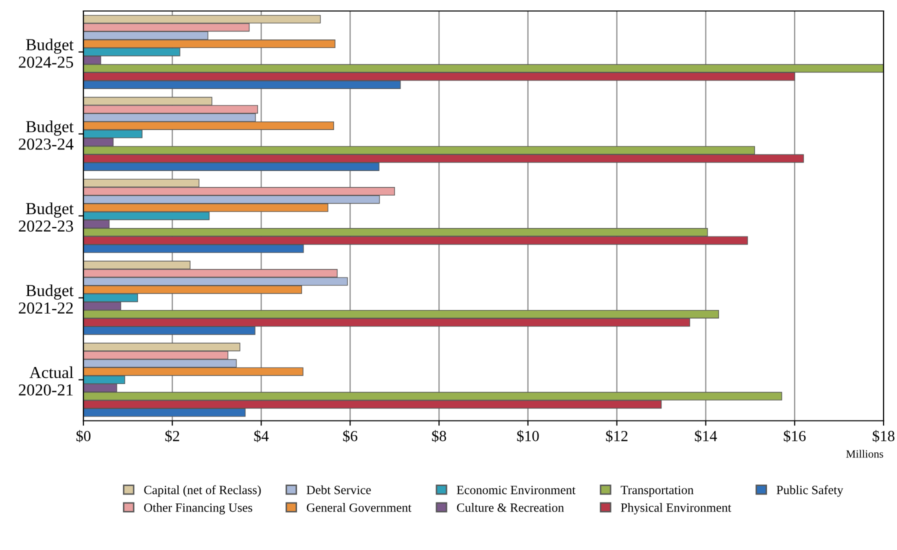 This screenshot has width=897, height=550. Describe the element at coordinates (46, 299) in the screenshot. I see `y-tick-label: Budget 2021-22` at that location.